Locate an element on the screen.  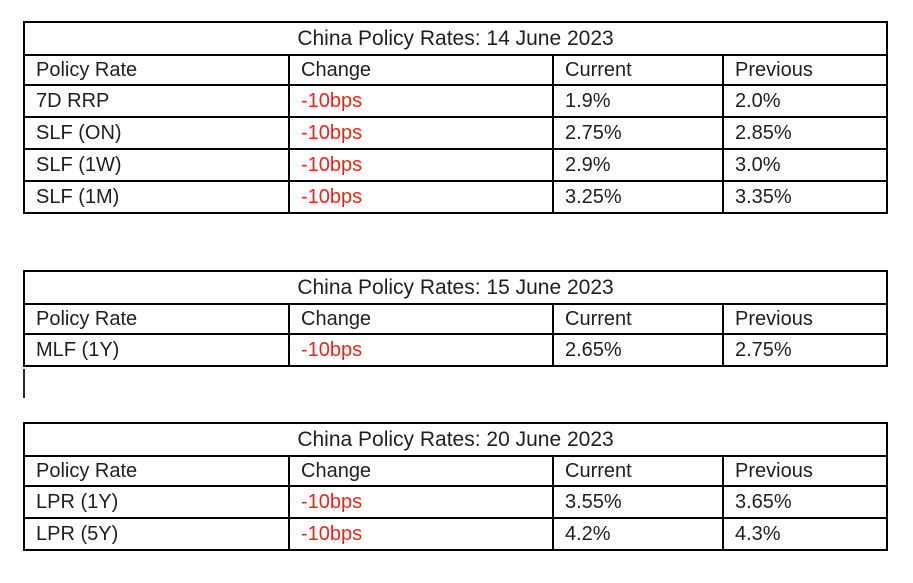
cell-previous: 3.35% is located at coordinates (805, 197).